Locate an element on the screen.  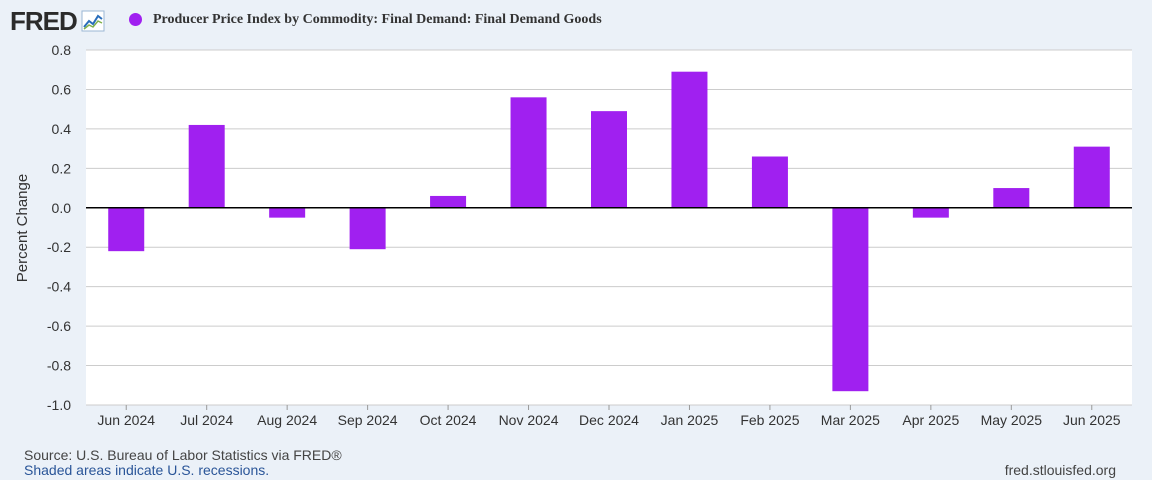
fred-logo: FRED is located at coordinates (57, 21).